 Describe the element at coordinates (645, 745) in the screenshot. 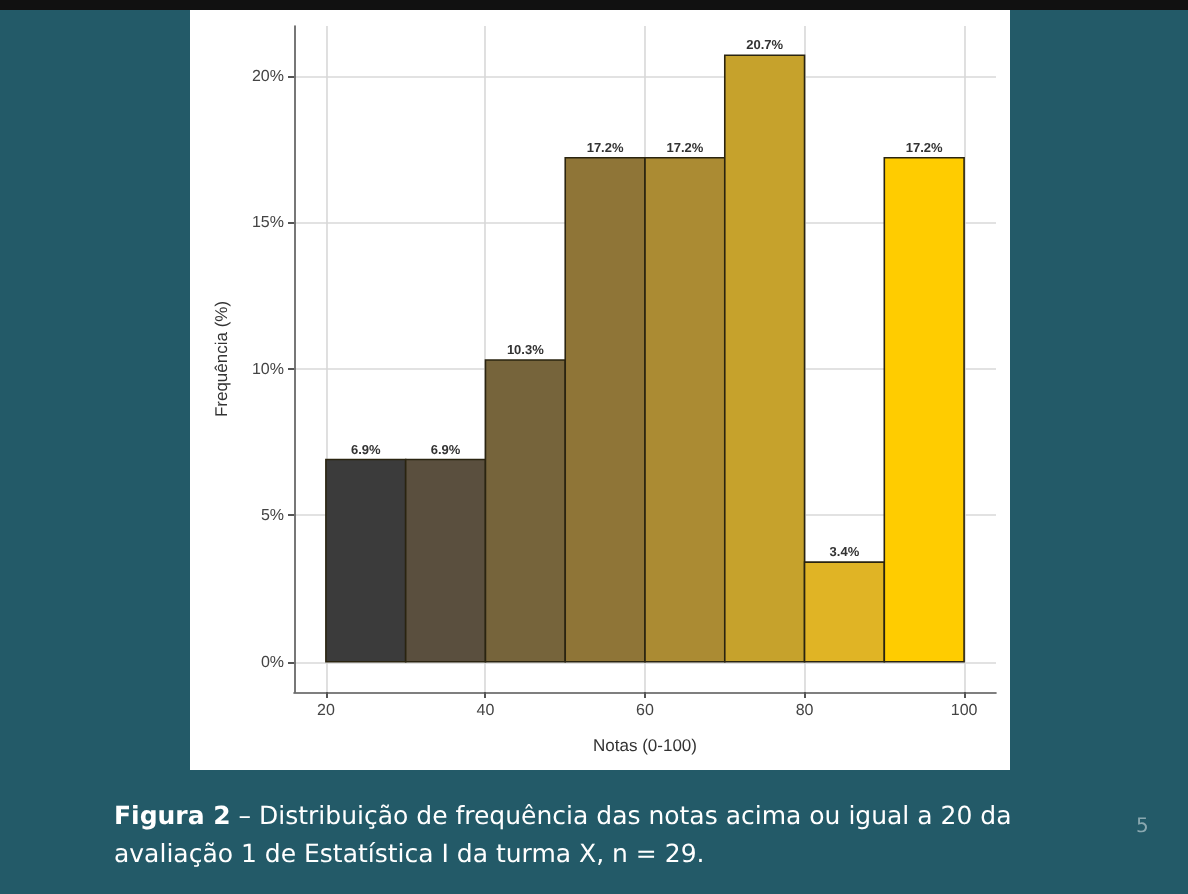

I see `x-axis-title: Notas (0-100)` at that location.